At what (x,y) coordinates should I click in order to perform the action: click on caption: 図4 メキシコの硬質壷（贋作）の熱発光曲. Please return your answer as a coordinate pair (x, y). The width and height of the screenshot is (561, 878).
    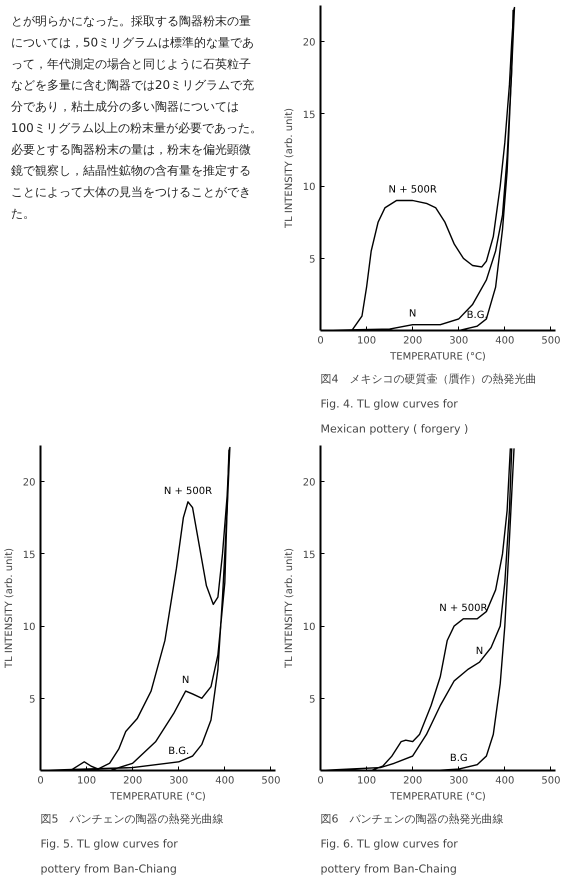
    Looking at the image, I should click on (428, 379).